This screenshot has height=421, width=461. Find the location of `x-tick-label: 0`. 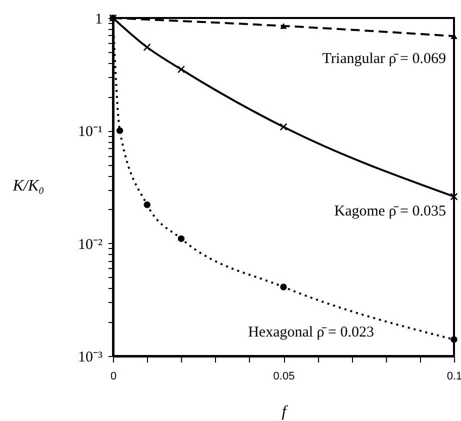

x-tick-label: 0 is located at coordinates (113, 376).